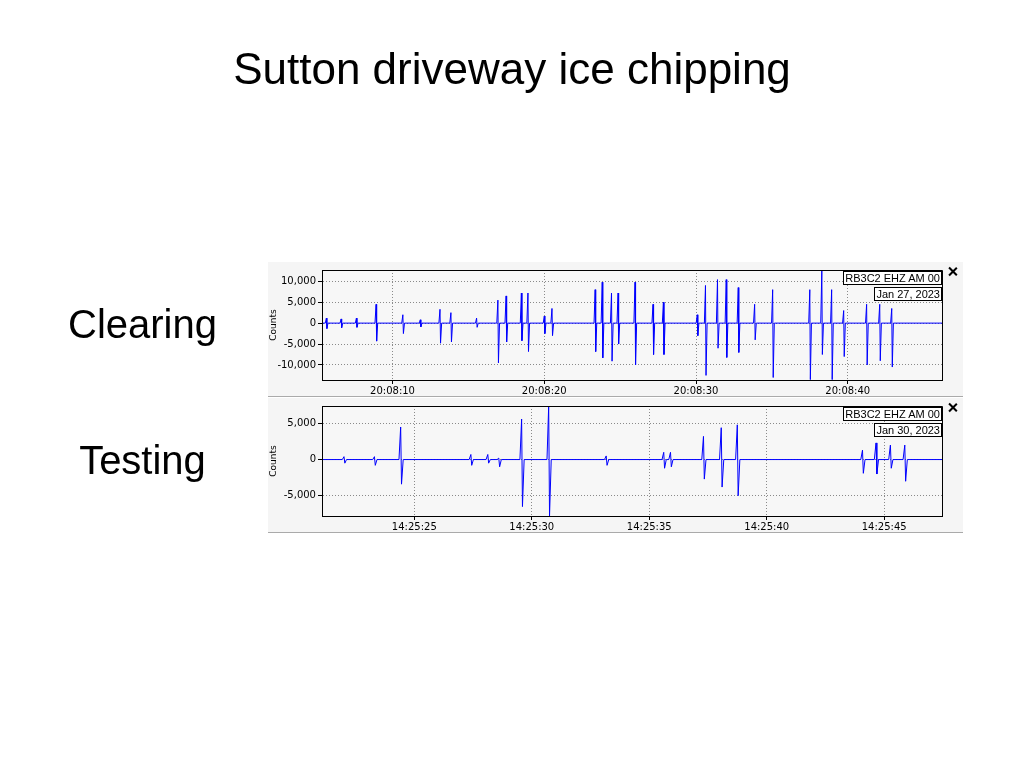 The height and width of the screenshot is (768, 1024). I want to click on x-tick-label: 14:25:30, so click(532, 526).